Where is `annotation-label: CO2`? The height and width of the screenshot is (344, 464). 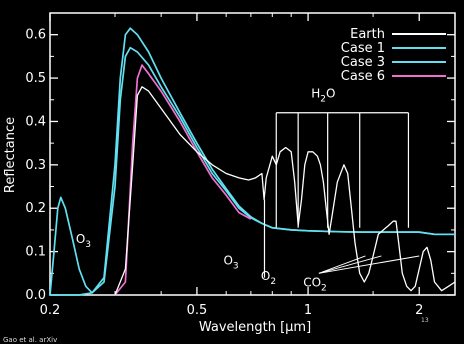 annotation-label: CO2 is located at coordinates (315, 284).